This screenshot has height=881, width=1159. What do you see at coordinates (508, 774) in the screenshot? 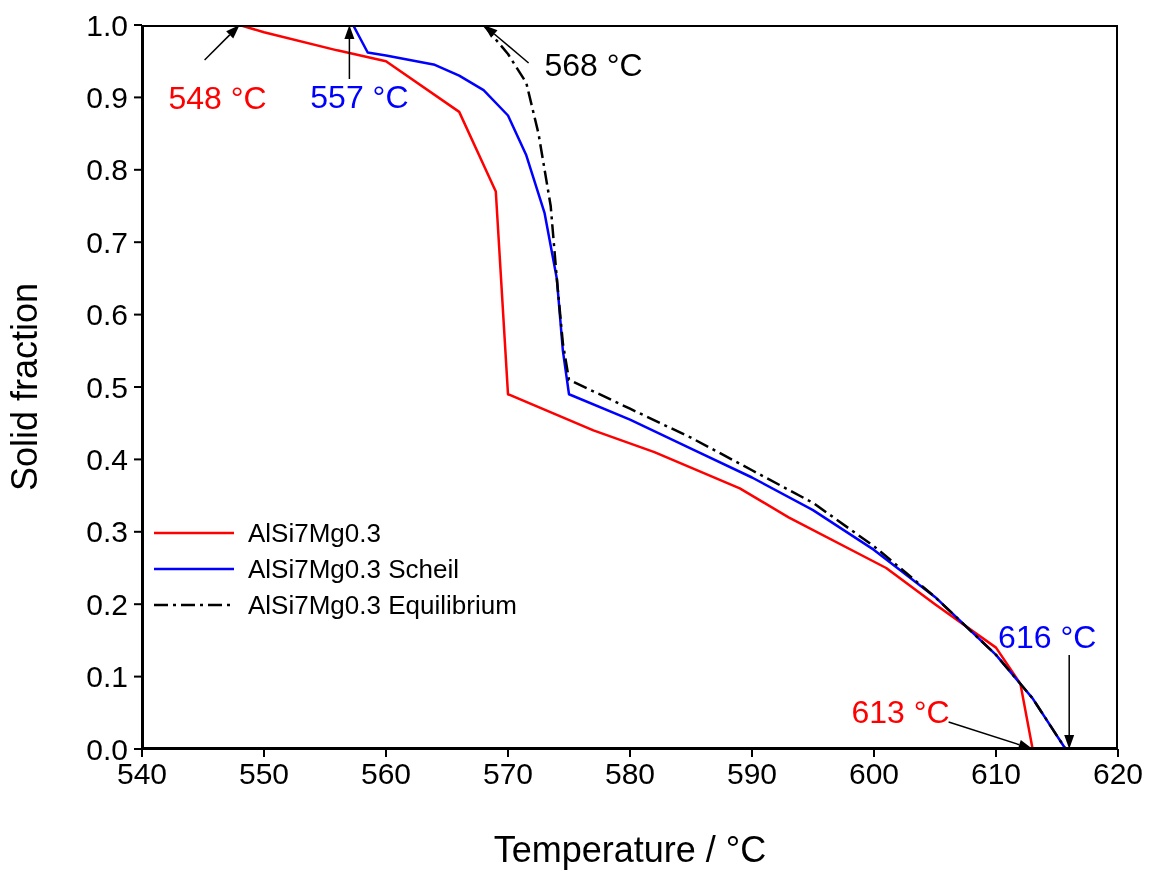
I see `x-tick-label: 570` at bounding box center [508, 774].